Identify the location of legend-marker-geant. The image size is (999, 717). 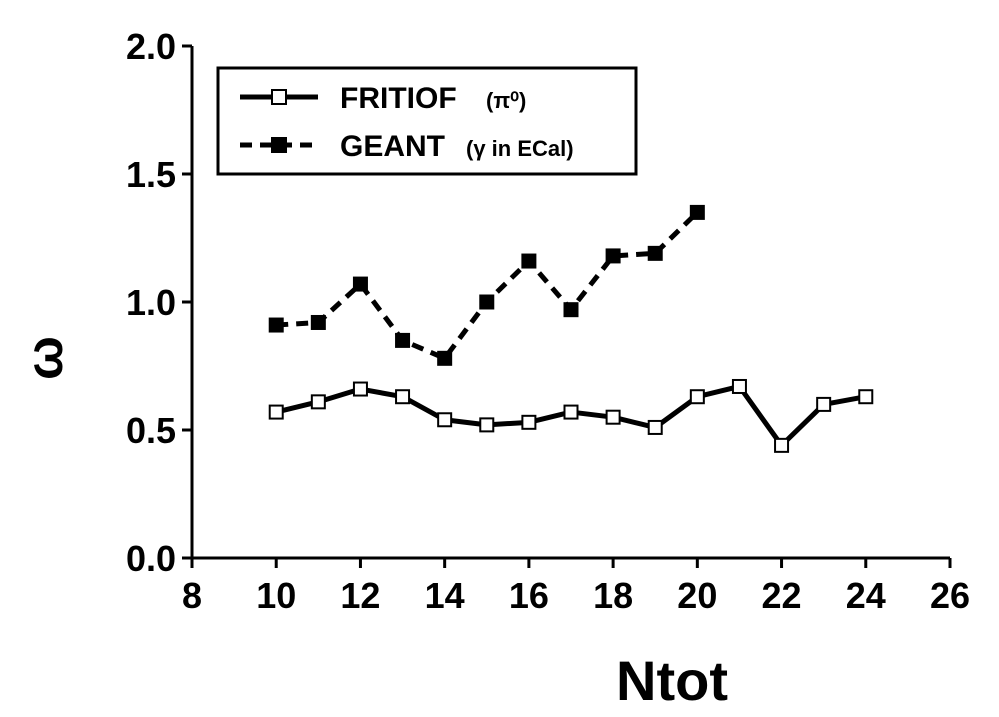
(279, 145).